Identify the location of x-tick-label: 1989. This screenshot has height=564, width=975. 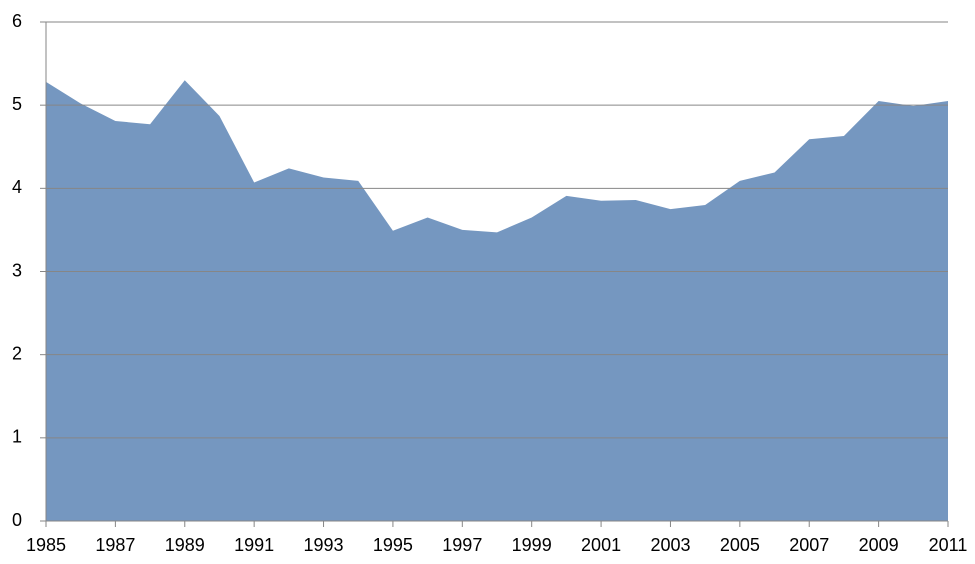
(185, 545).